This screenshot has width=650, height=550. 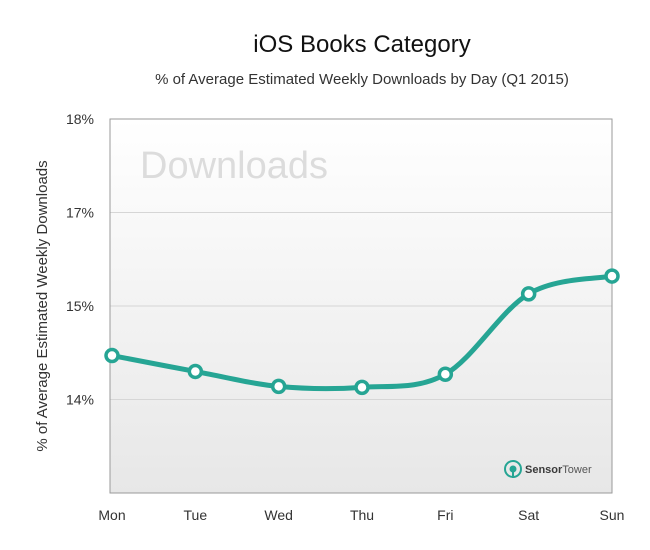 What do you see at coordinates (278, 386) in the screenshot?
I see `data-point-wed` at bounding box center [278, 386].